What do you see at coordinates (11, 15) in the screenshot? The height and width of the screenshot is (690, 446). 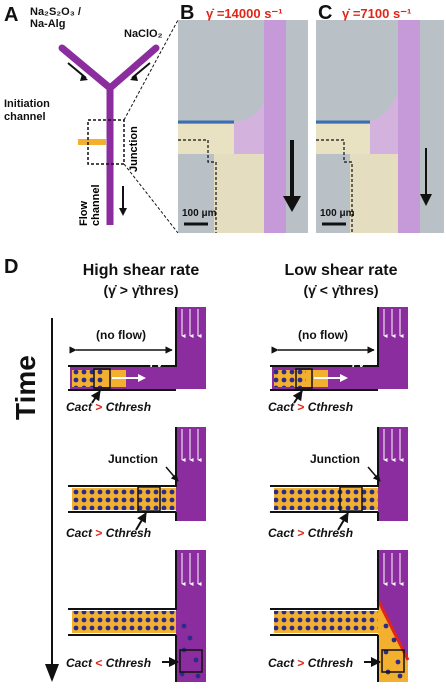 I see `panel-label-a: A` at bounding box center [11, 15].